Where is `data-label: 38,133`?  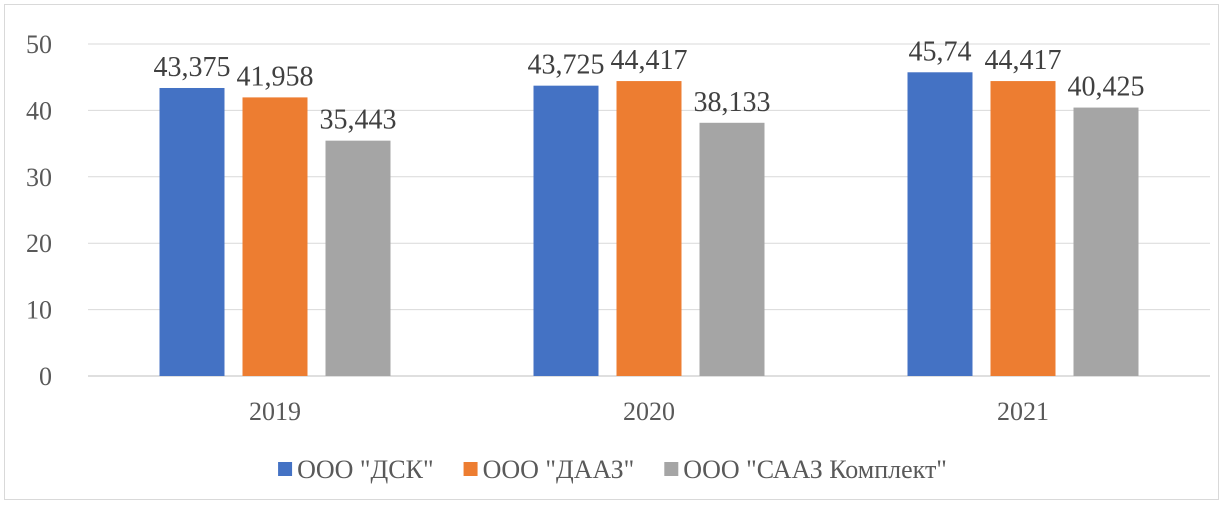 data-label: 38,133 is located at coordinates (732, 102).